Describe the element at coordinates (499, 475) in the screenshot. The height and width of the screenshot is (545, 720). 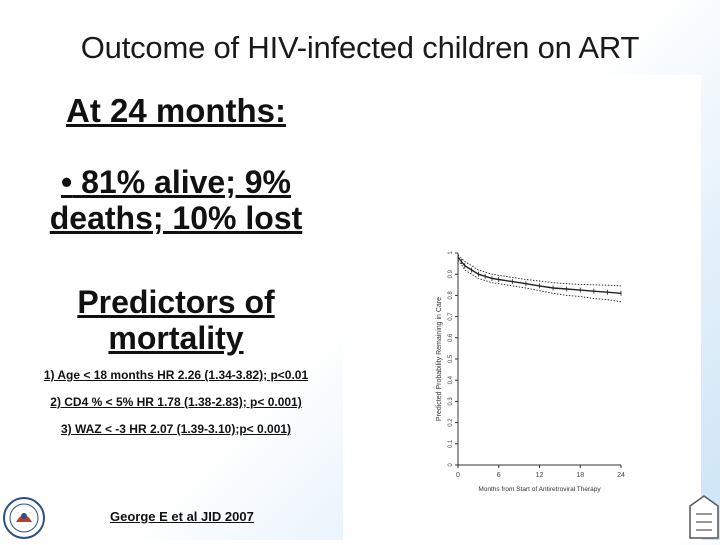
I see `x-tick-label: 6` at that location.